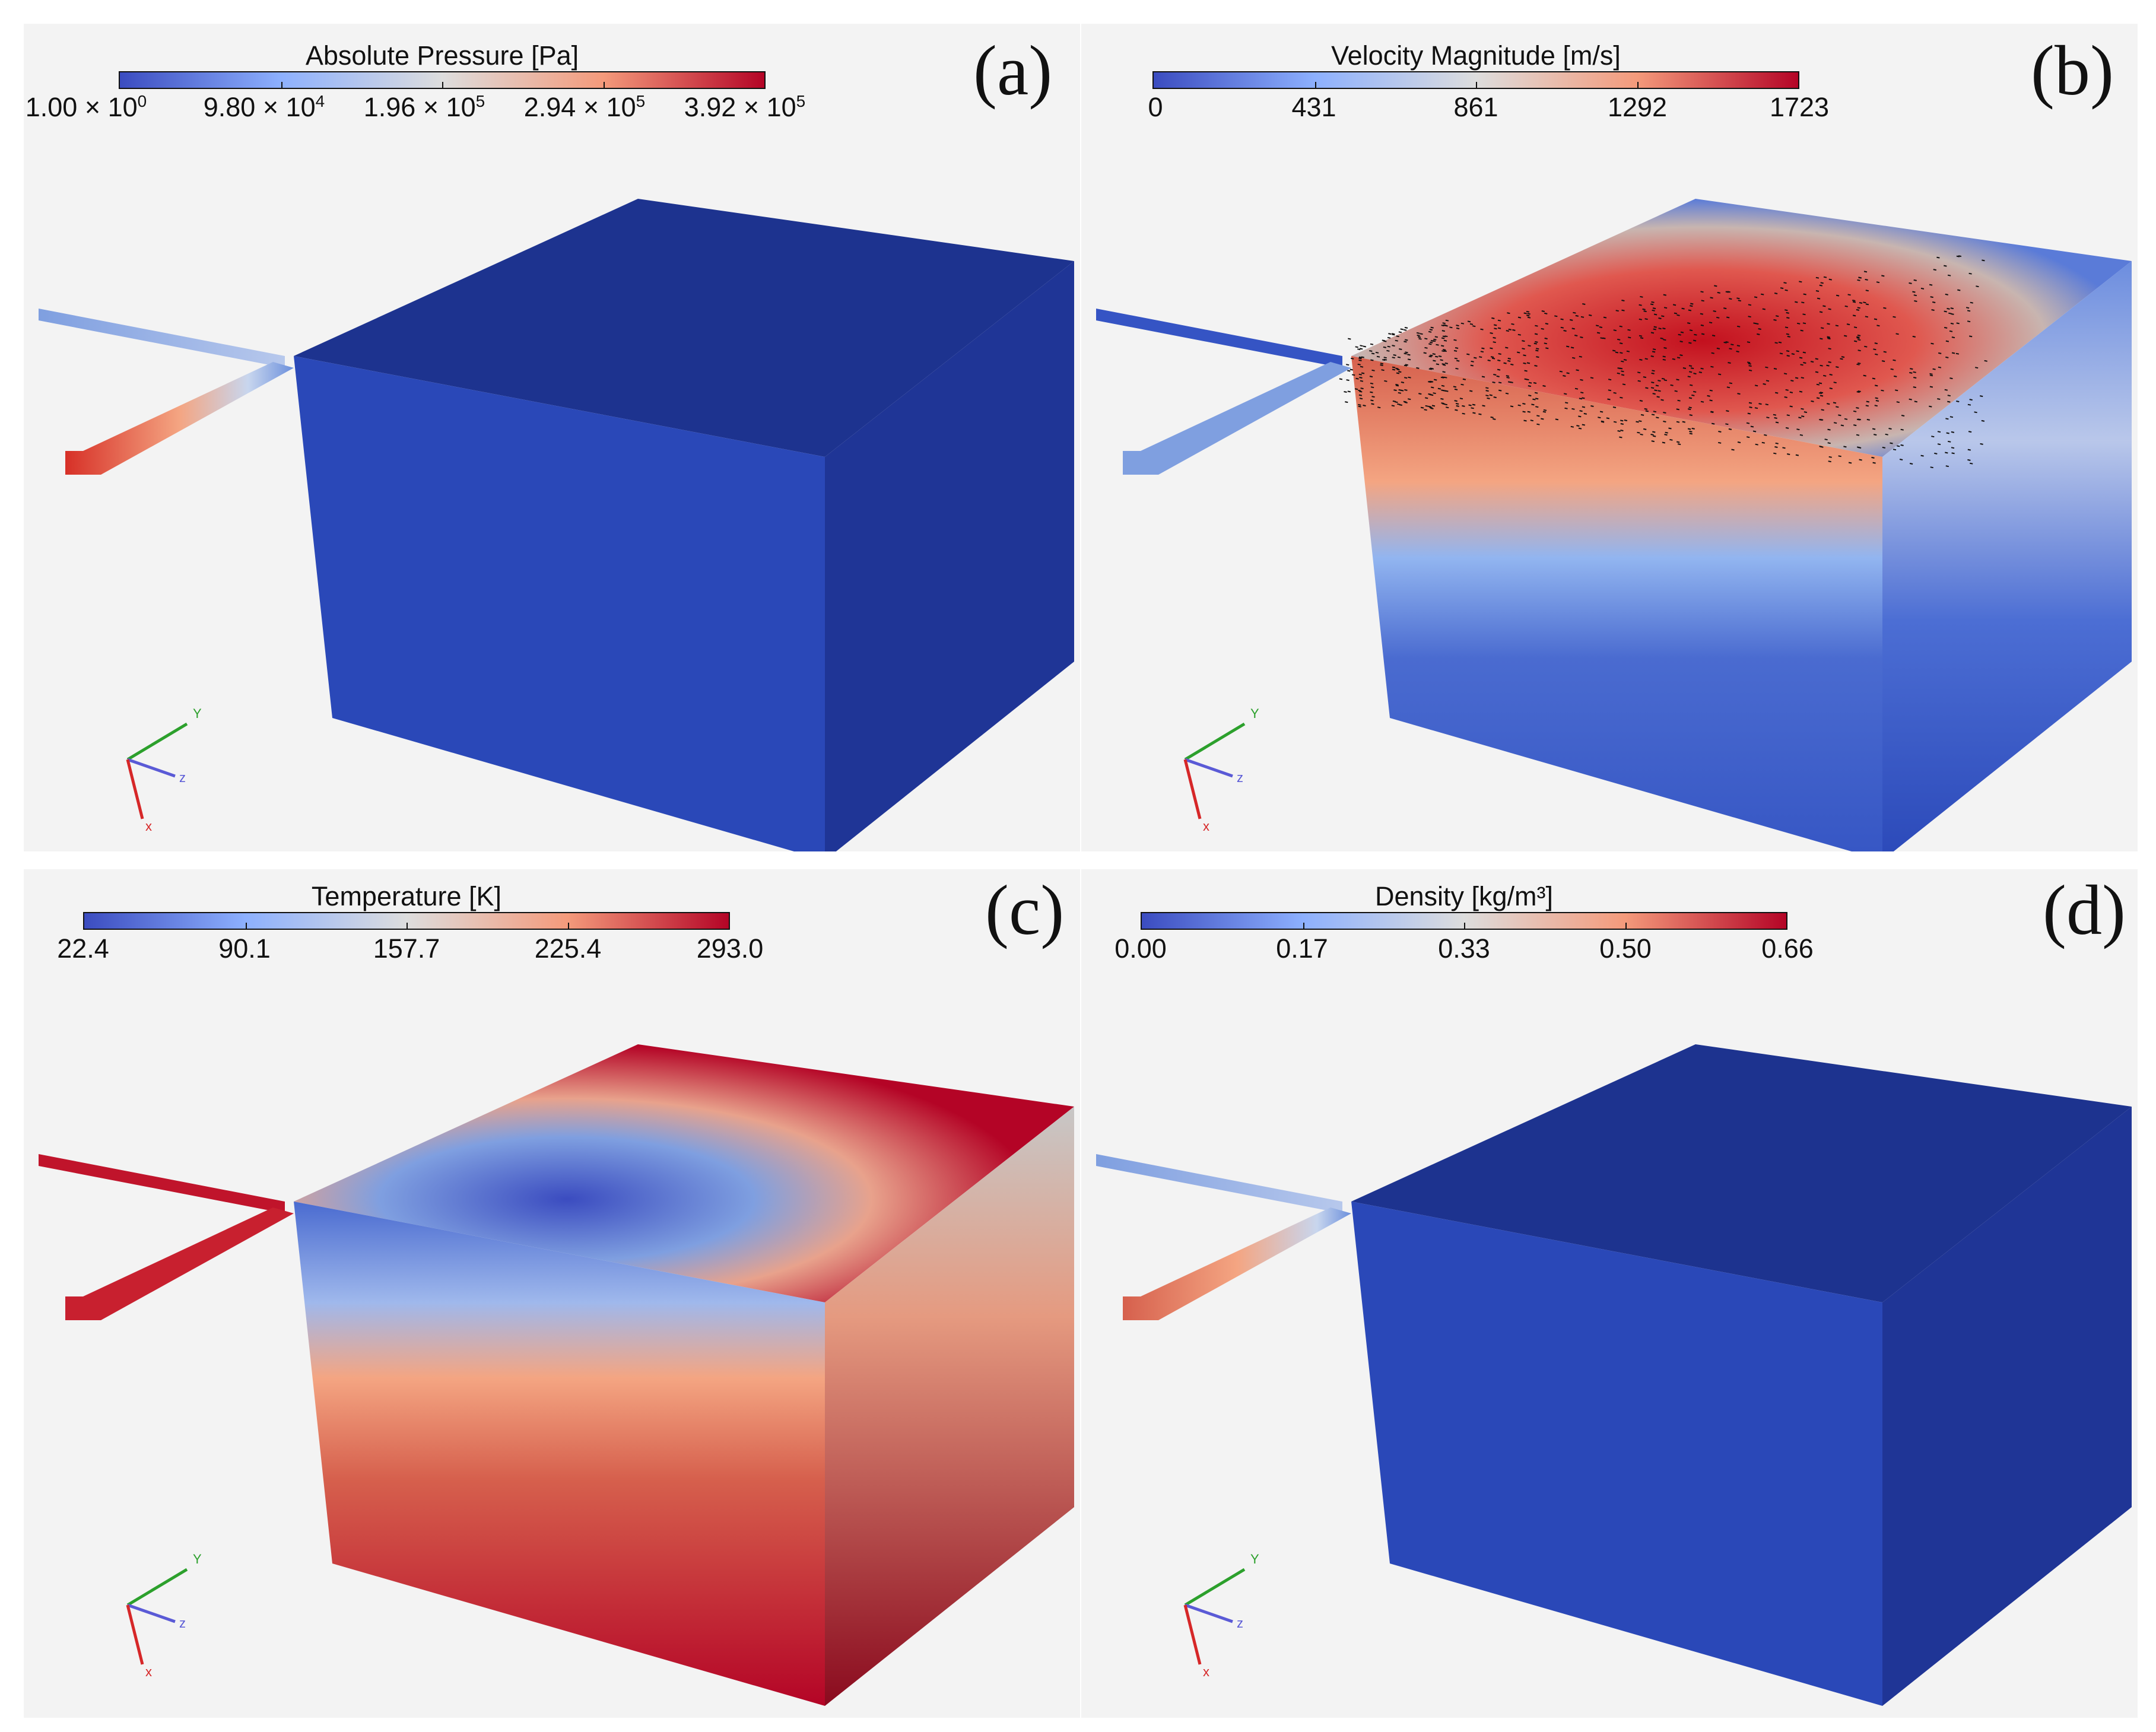 The image size is (2156, 1732). I want to click on nozzle-pipe, so click(179, 418).